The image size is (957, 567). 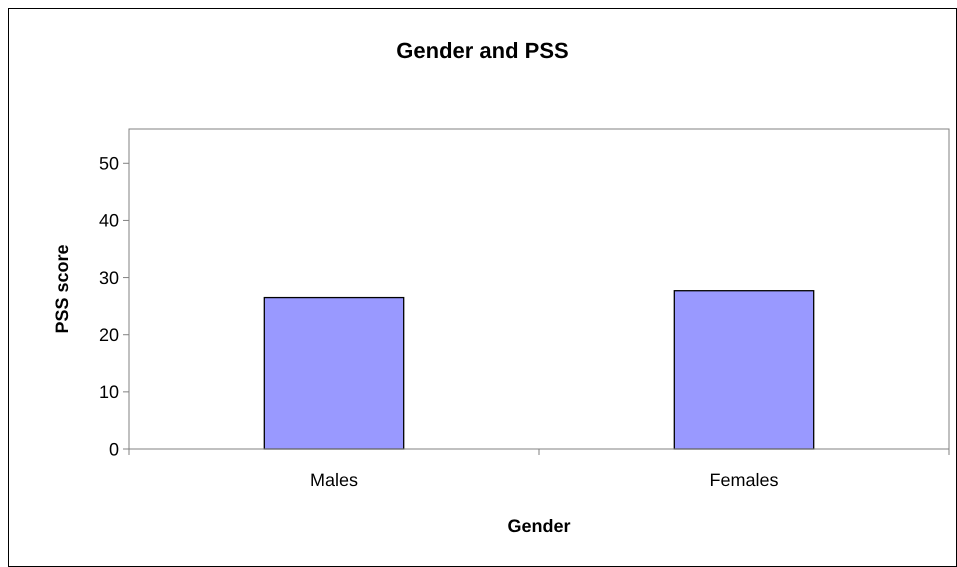 What do you see at coordinates (113, 449) in the screenshot?
I see `y-tick-label: 0` at bounding box center [113, 449].